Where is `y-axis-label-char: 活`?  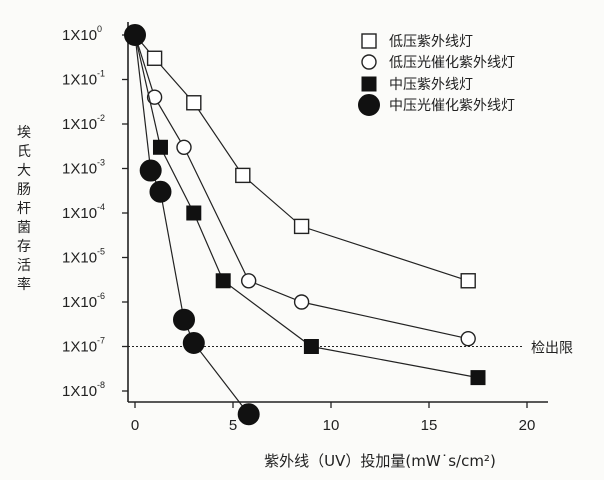
y-axis-label-char: 活 is located at coordinates (24, 266).